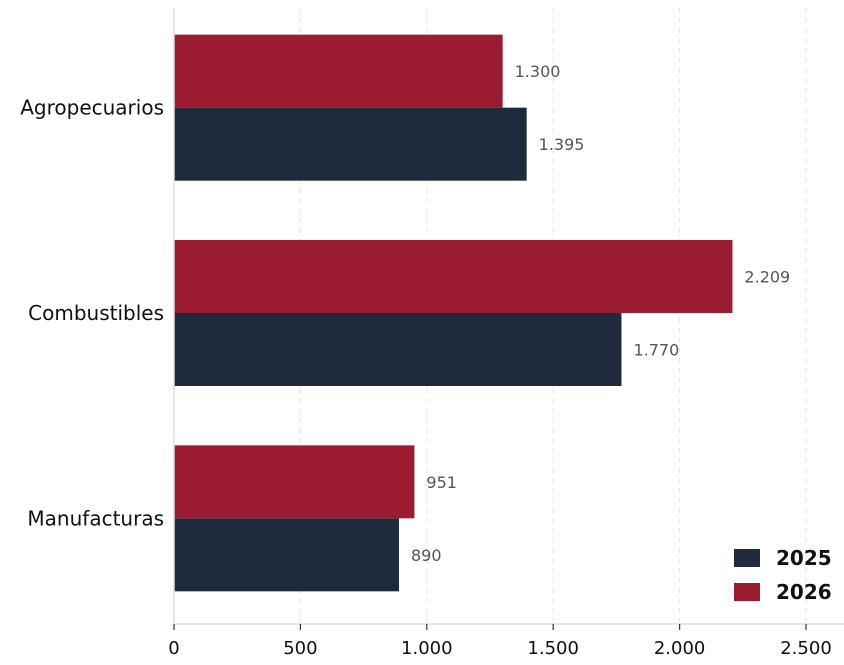 The width and height of the screenshot is (844, 665). What do you see at coordinates (500, 641) in the screenshot?
I see `x-axis-ticks: 0 500 1.000 1.500 2.000 2.500` at bounding box center [500, 641].